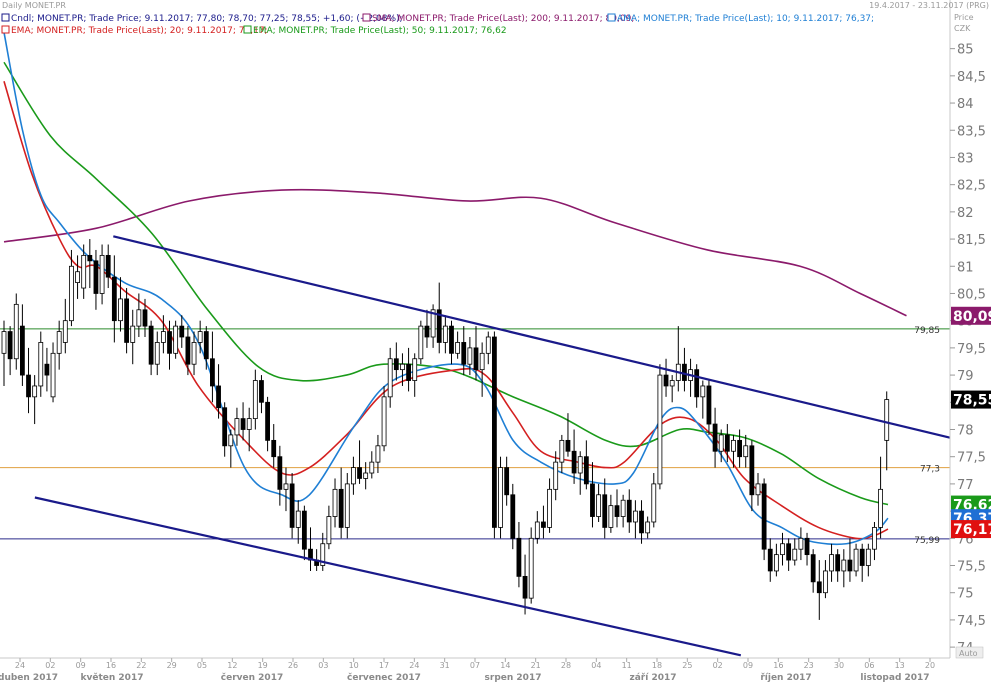 This screenshot has height=683, width=991. Describe the element at coordinates (971, 422) in the screenshot. I see `value-badges: 80,0978,5576,6276,3776,17` at that location.